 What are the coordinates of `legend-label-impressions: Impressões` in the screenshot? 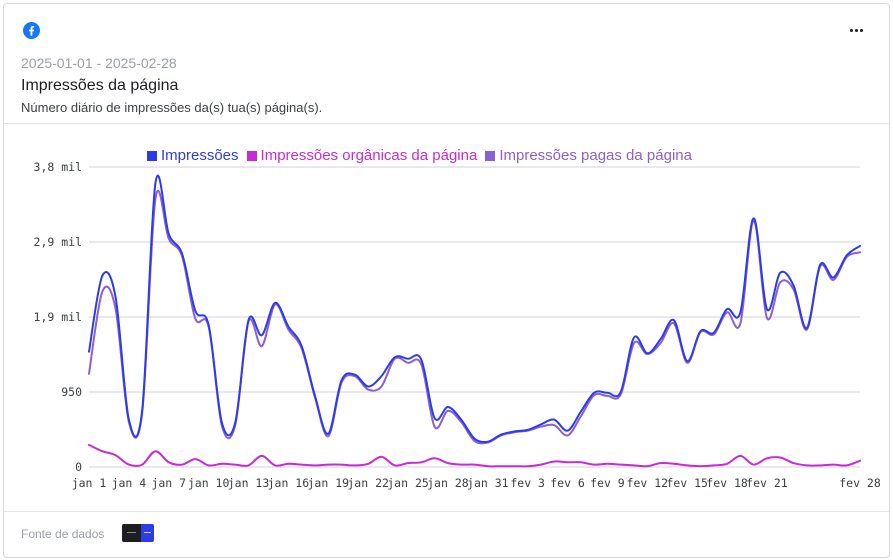 It's located at (200, 155).